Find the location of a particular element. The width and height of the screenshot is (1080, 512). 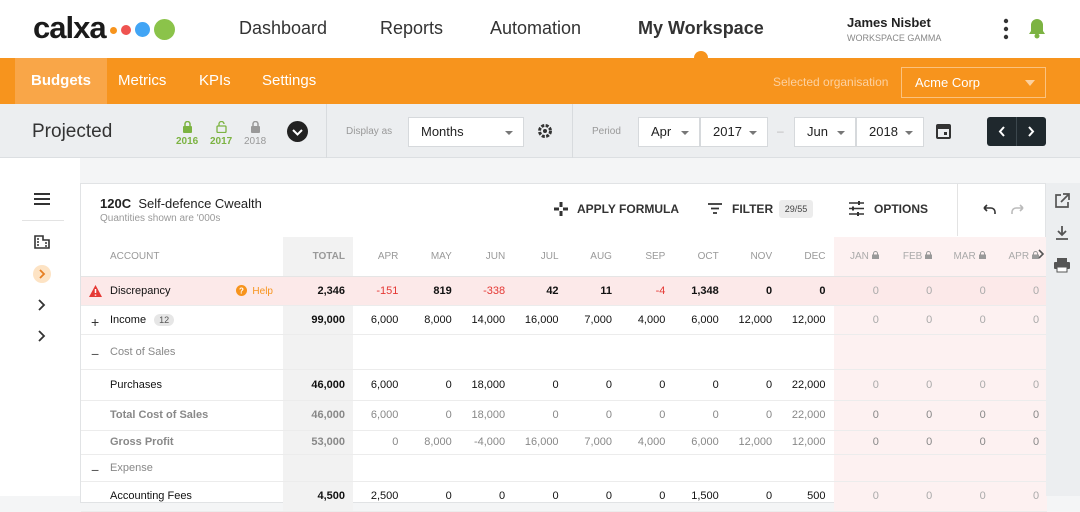

options-button: OPTIONS is located at coordinates (901, 209).